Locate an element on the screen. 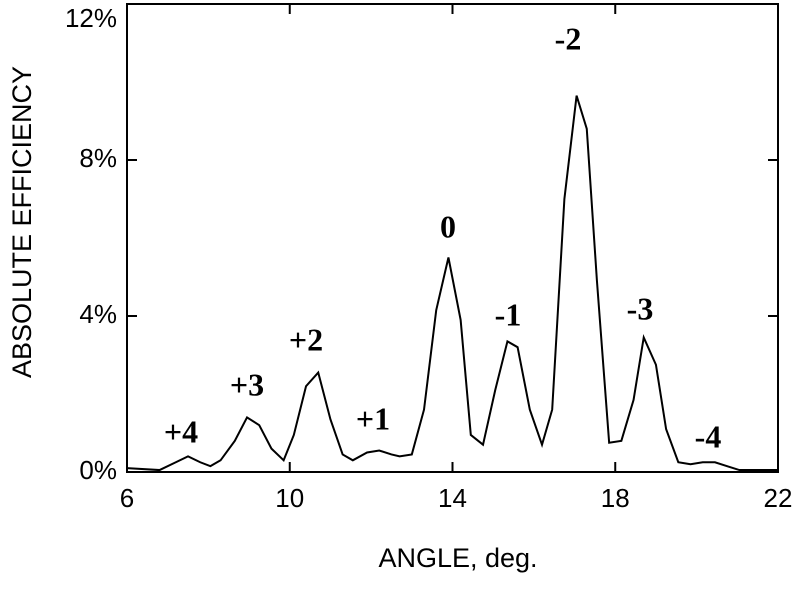  x-tick-label: 10 is located at coordinates (289, 498).